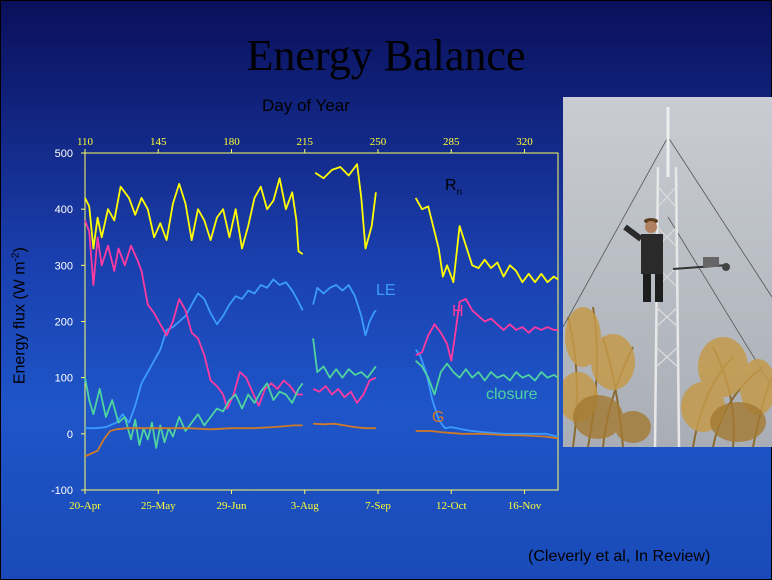 Image resolution: width=772 pixels, height=580 pixels. I want to click on series-label-le: LE, so click(386, 290).